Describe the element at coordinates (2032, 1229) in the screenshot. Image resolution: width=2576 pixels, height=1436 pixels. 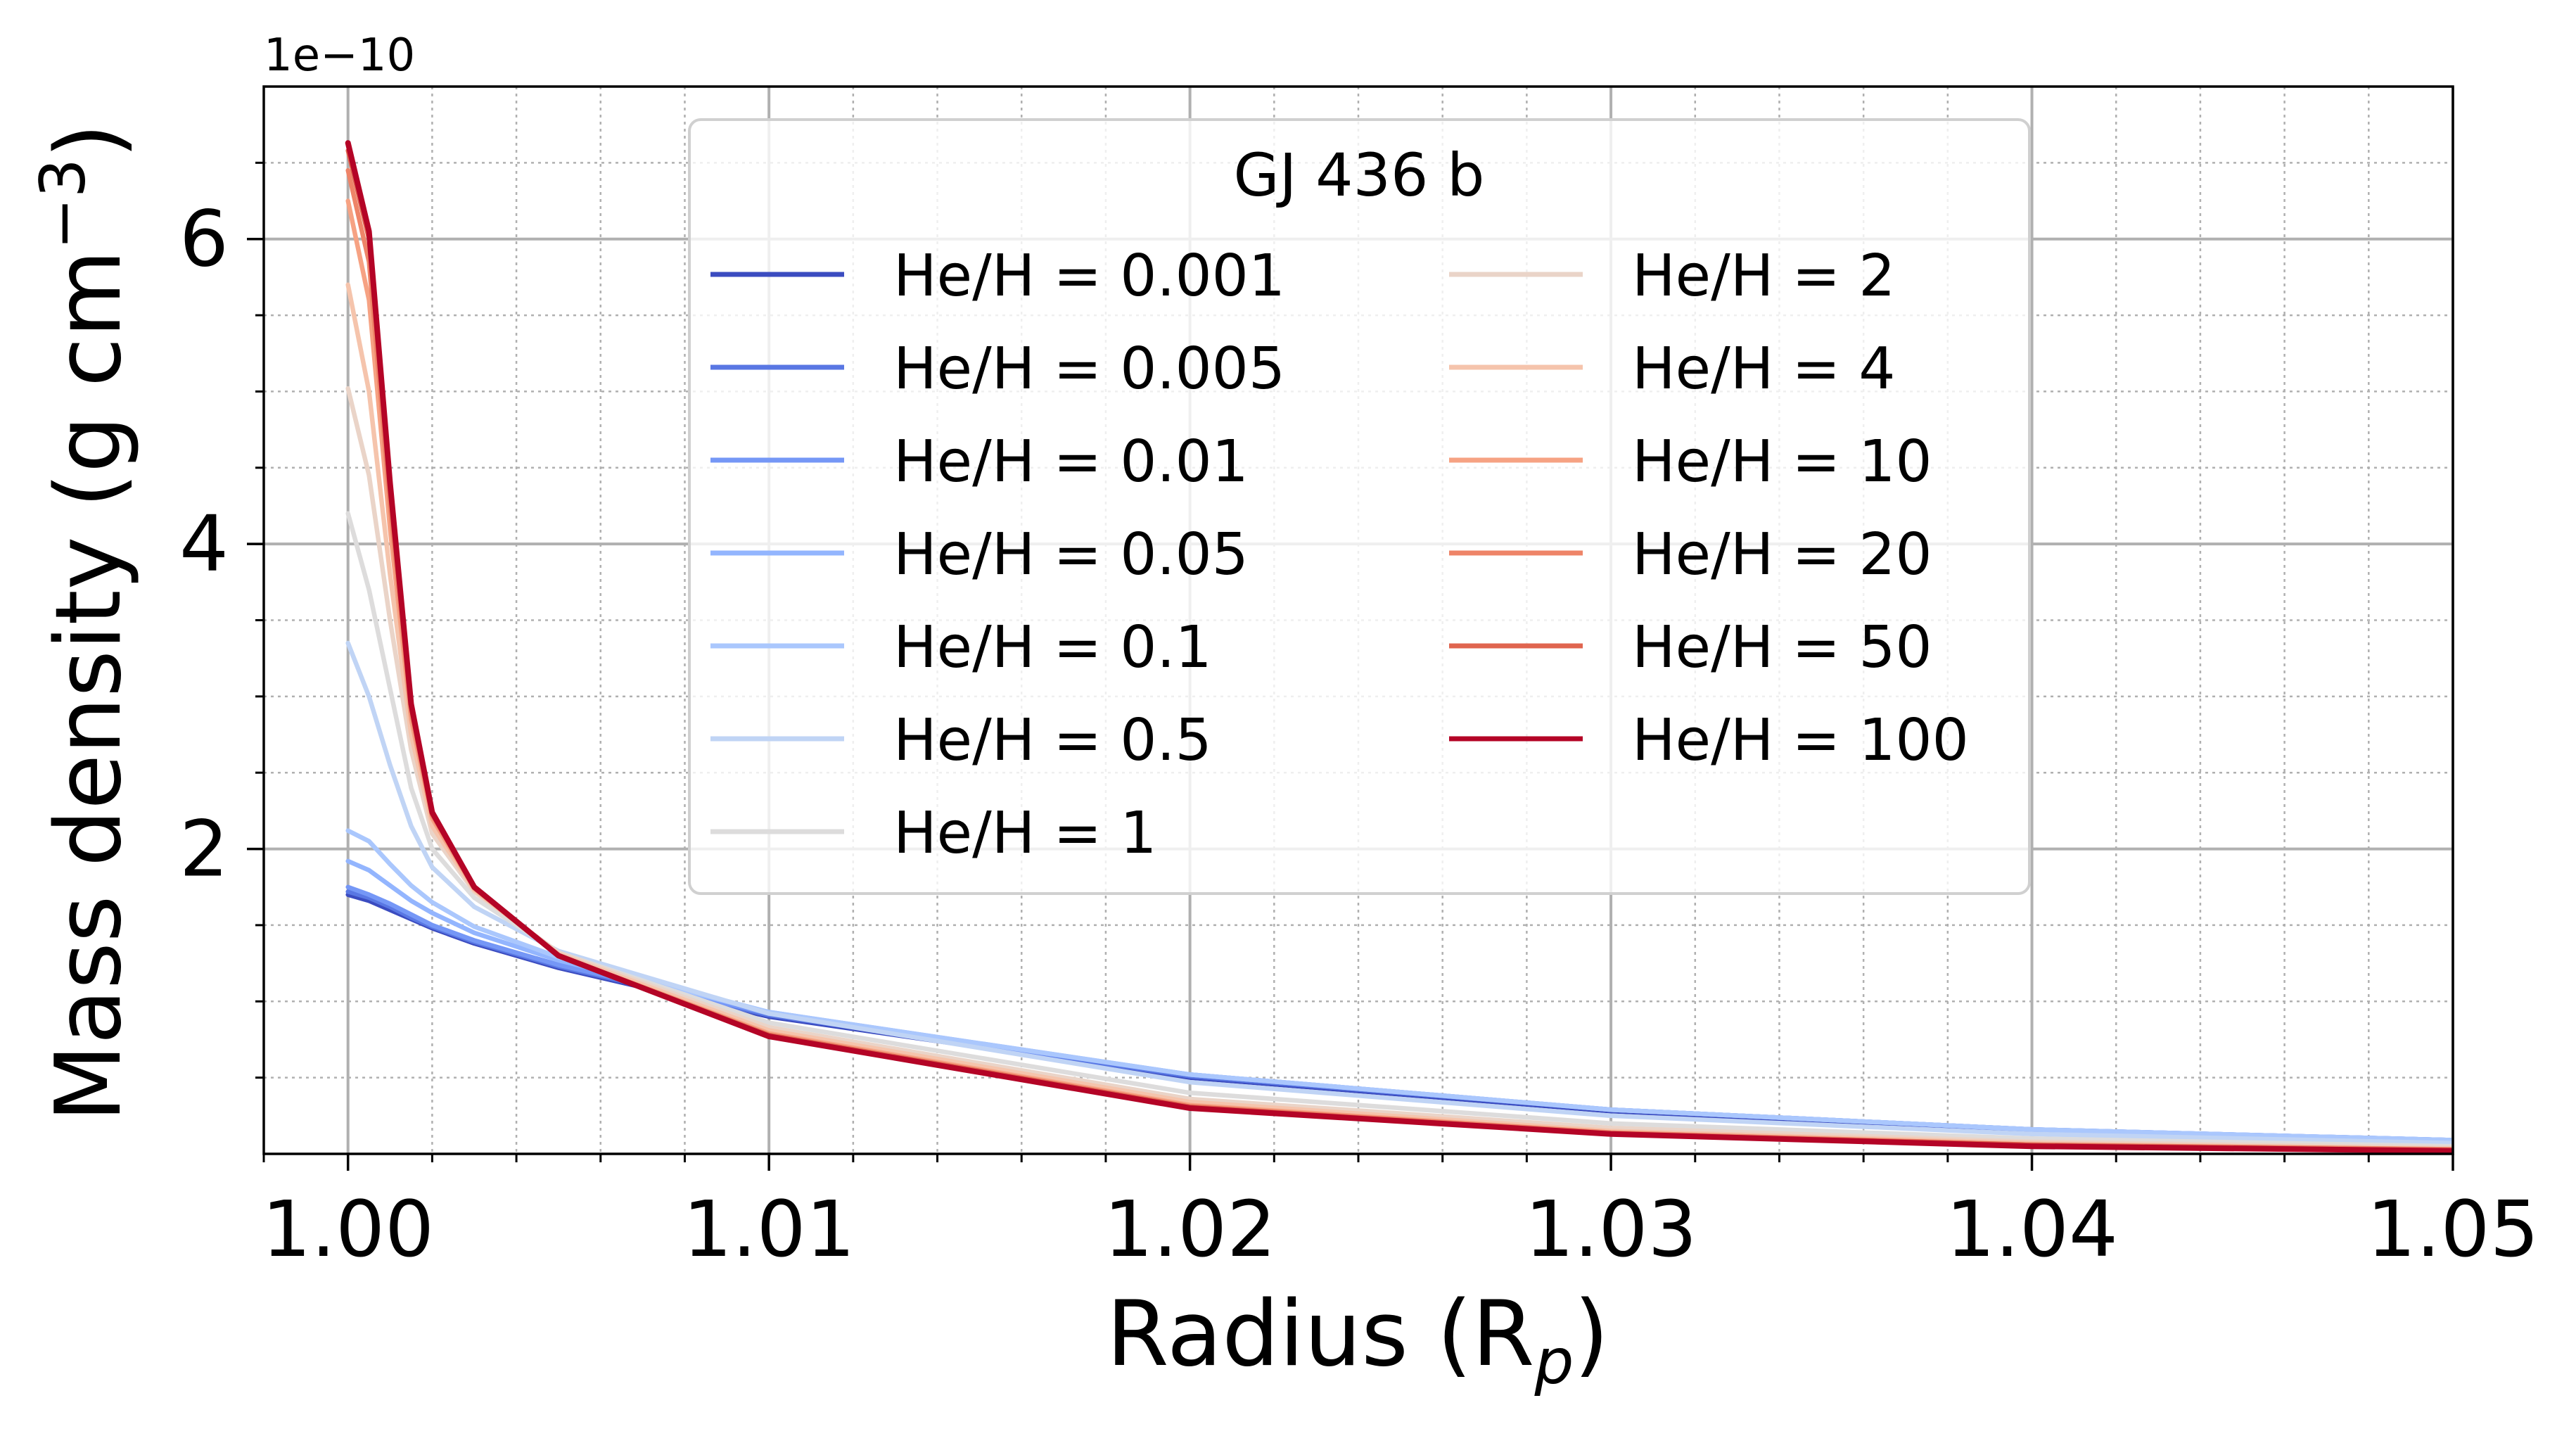
I see `x-tick-label: 1.04` at that location.